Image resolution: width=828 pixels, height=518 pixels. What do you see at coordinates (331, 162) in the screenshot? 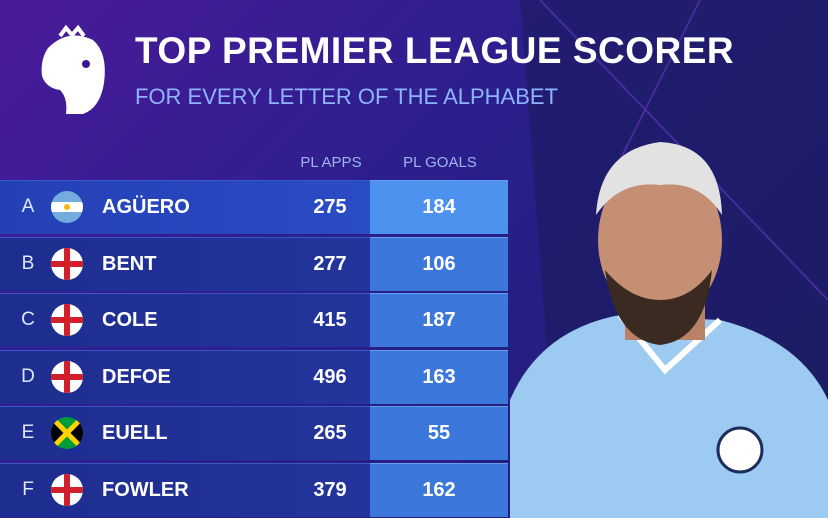
I see `column-header: PL APPS` at bounding box center [331, 162].